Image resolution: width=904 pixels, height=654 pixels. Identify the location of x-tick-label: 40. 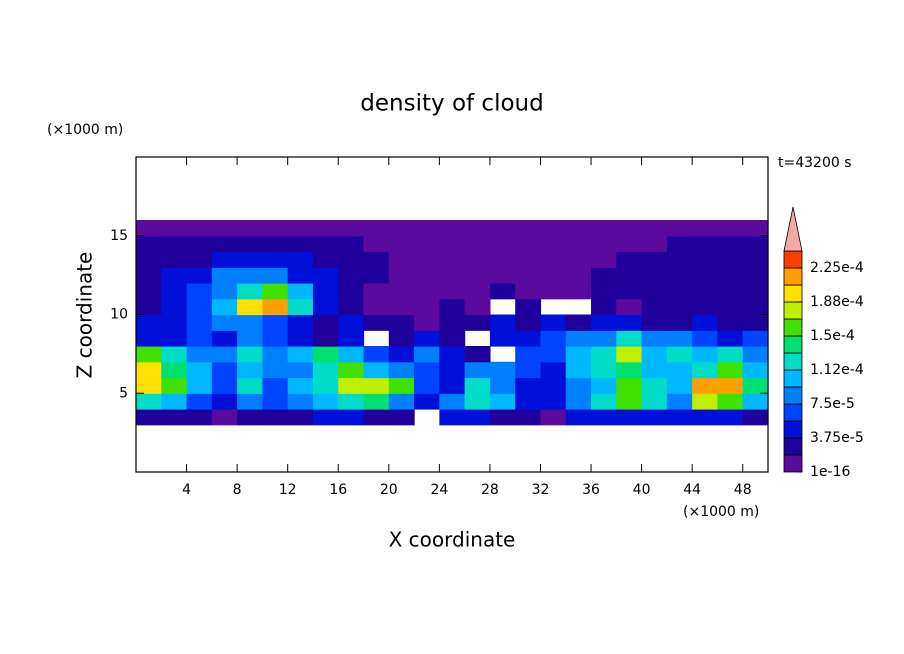
(642, 490).